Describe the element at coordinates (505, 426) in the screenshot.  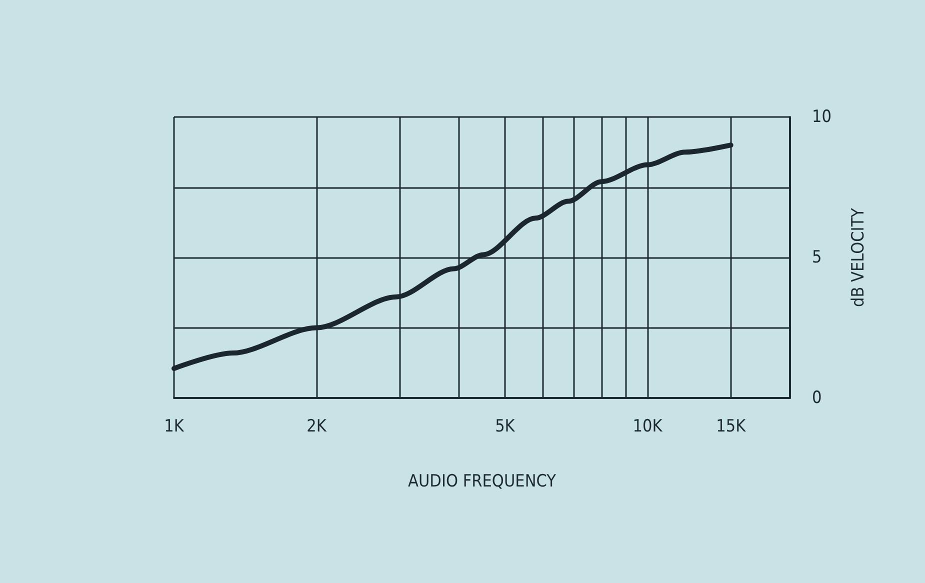
I see `x-tick-label: 5K` at that location.